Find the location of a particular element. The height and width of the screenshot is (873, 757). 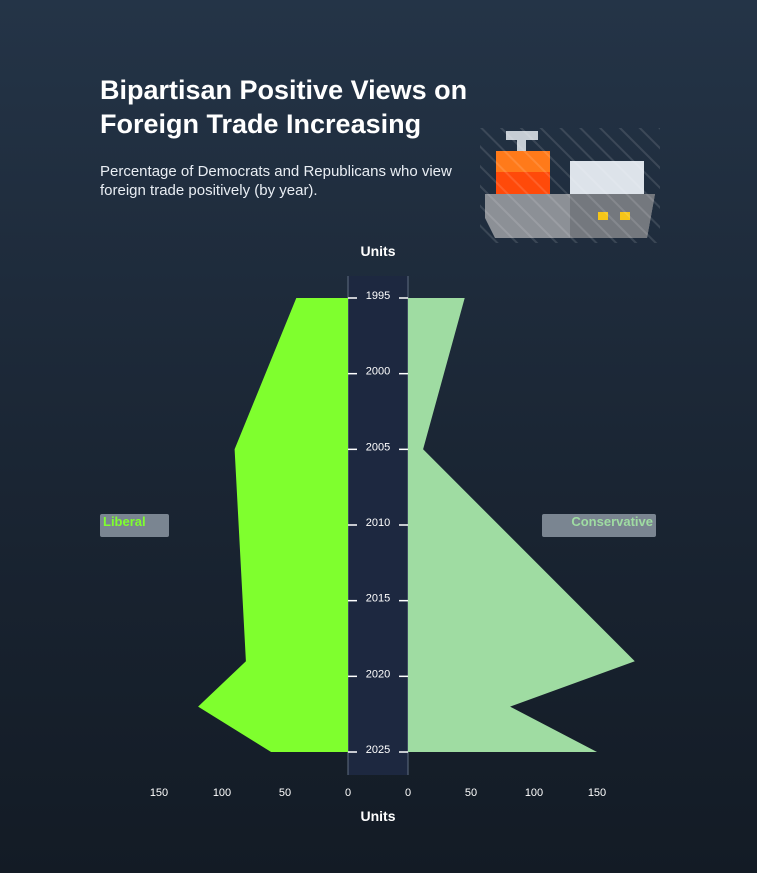

center-axis-band is located at coordinates (378, 525).